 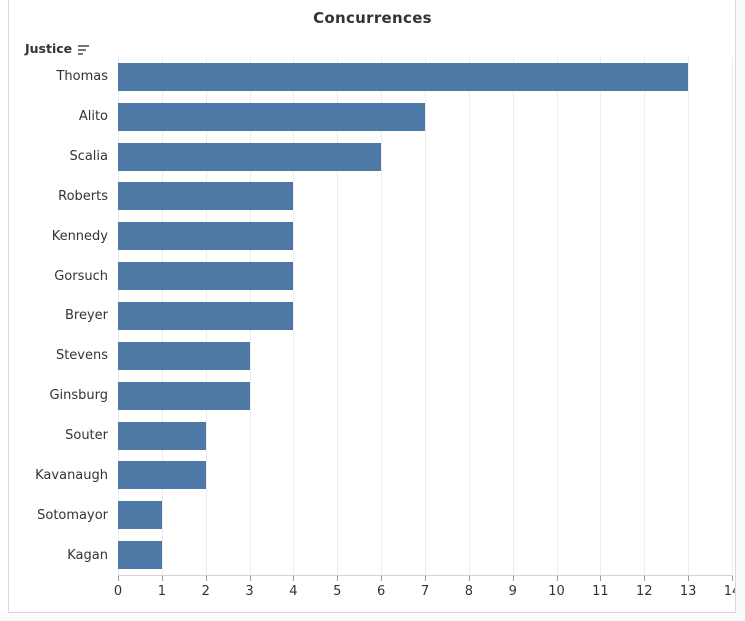 I want to click on row-label: Gorsuch, so click(x=81, y=276).